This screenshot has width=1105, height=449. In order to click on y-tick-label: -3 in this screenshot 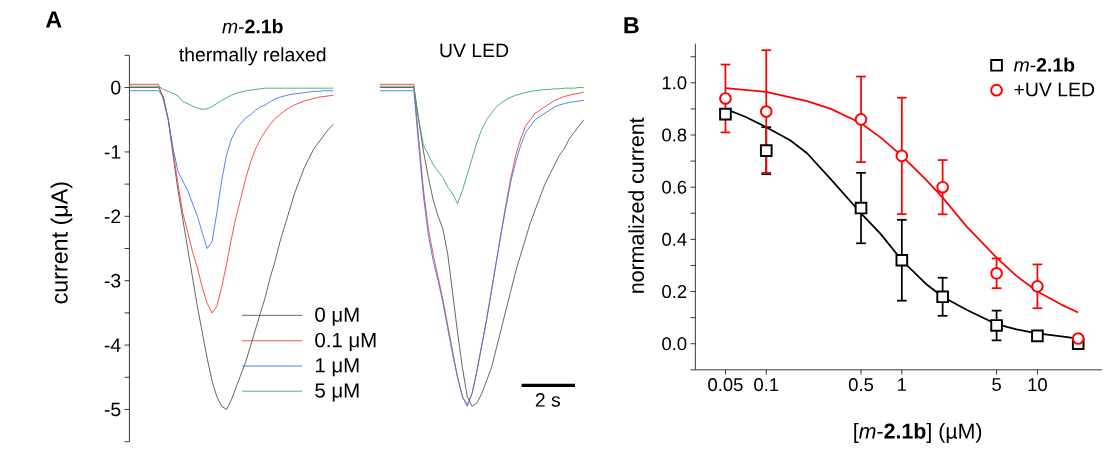, I will do `click(112, 280)`.